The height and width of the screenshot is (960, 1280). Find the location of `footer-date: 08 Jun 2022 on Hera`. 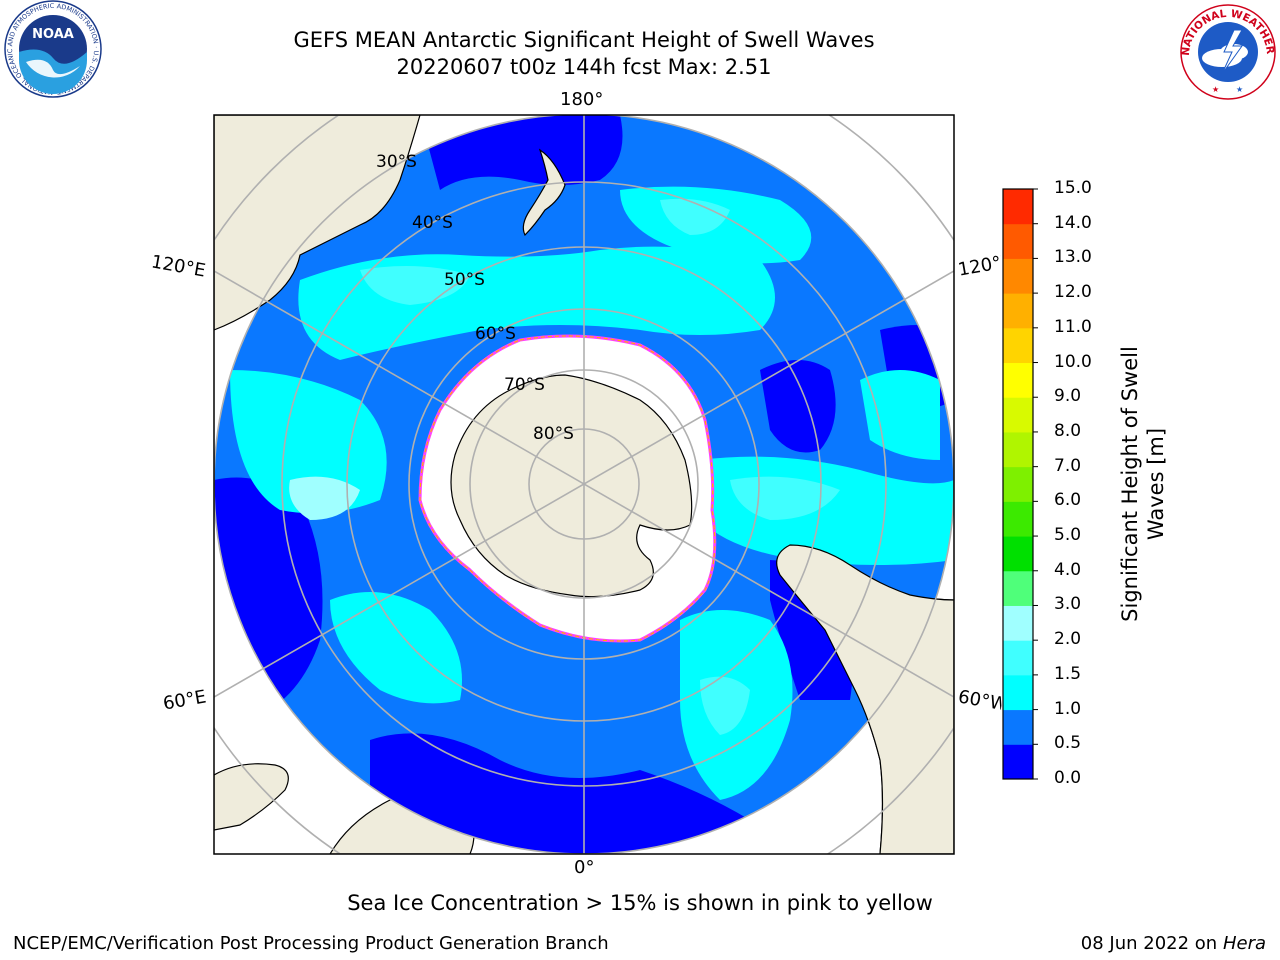

footer-date: 08 Jun 2022 on Hera is located at coordinates (1173, 943).